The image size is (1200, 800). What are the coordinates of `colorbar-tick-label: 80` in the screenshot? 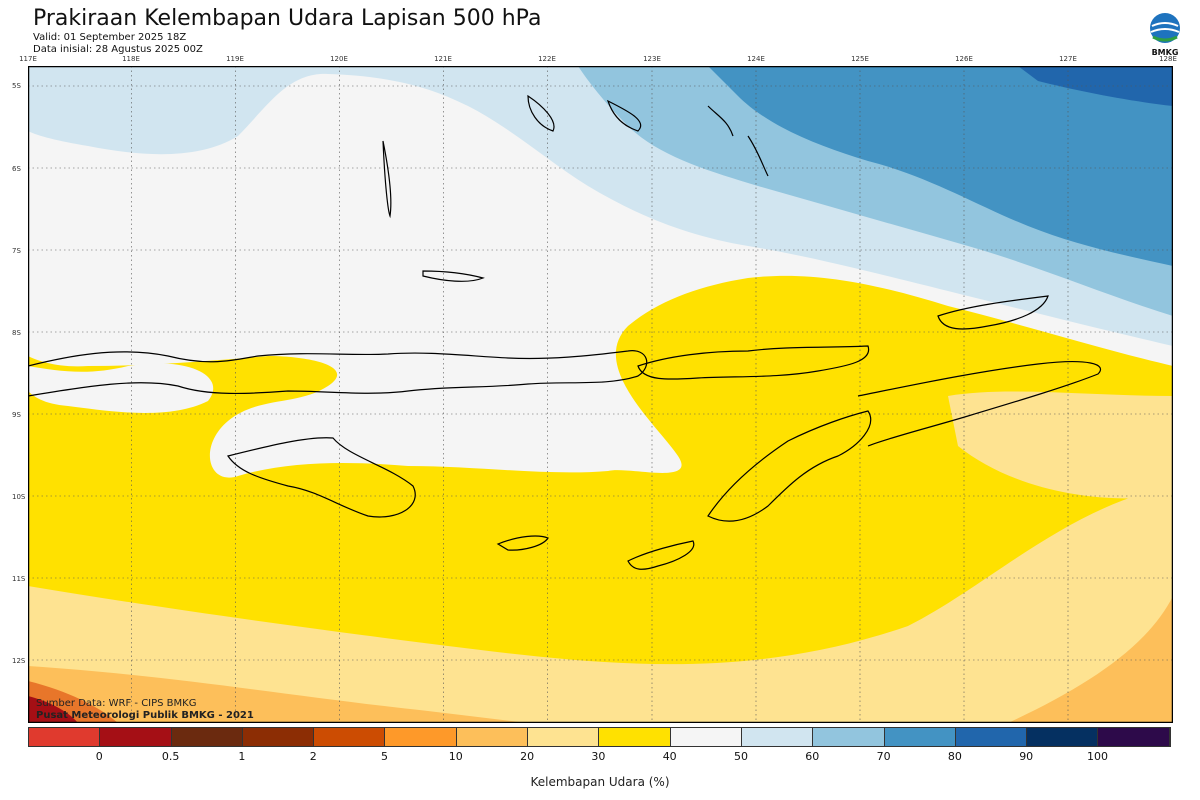 It's located at (954, 756).